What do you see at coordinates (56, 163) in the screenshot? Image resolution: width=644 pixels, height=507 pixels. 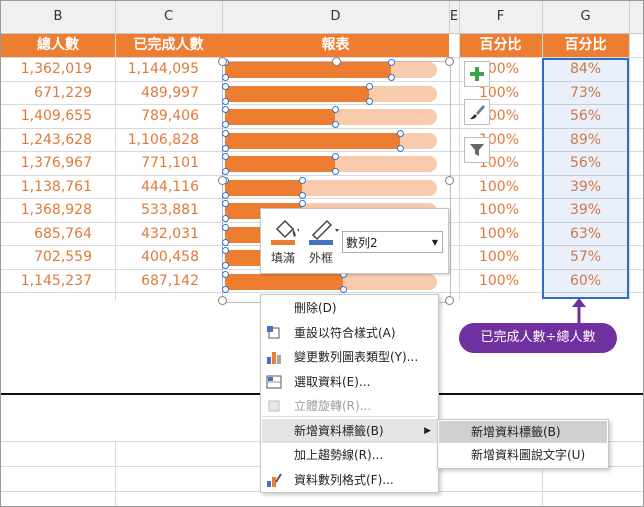 I see `cell-total: 1,376,967` at bounding box center [56, 163].